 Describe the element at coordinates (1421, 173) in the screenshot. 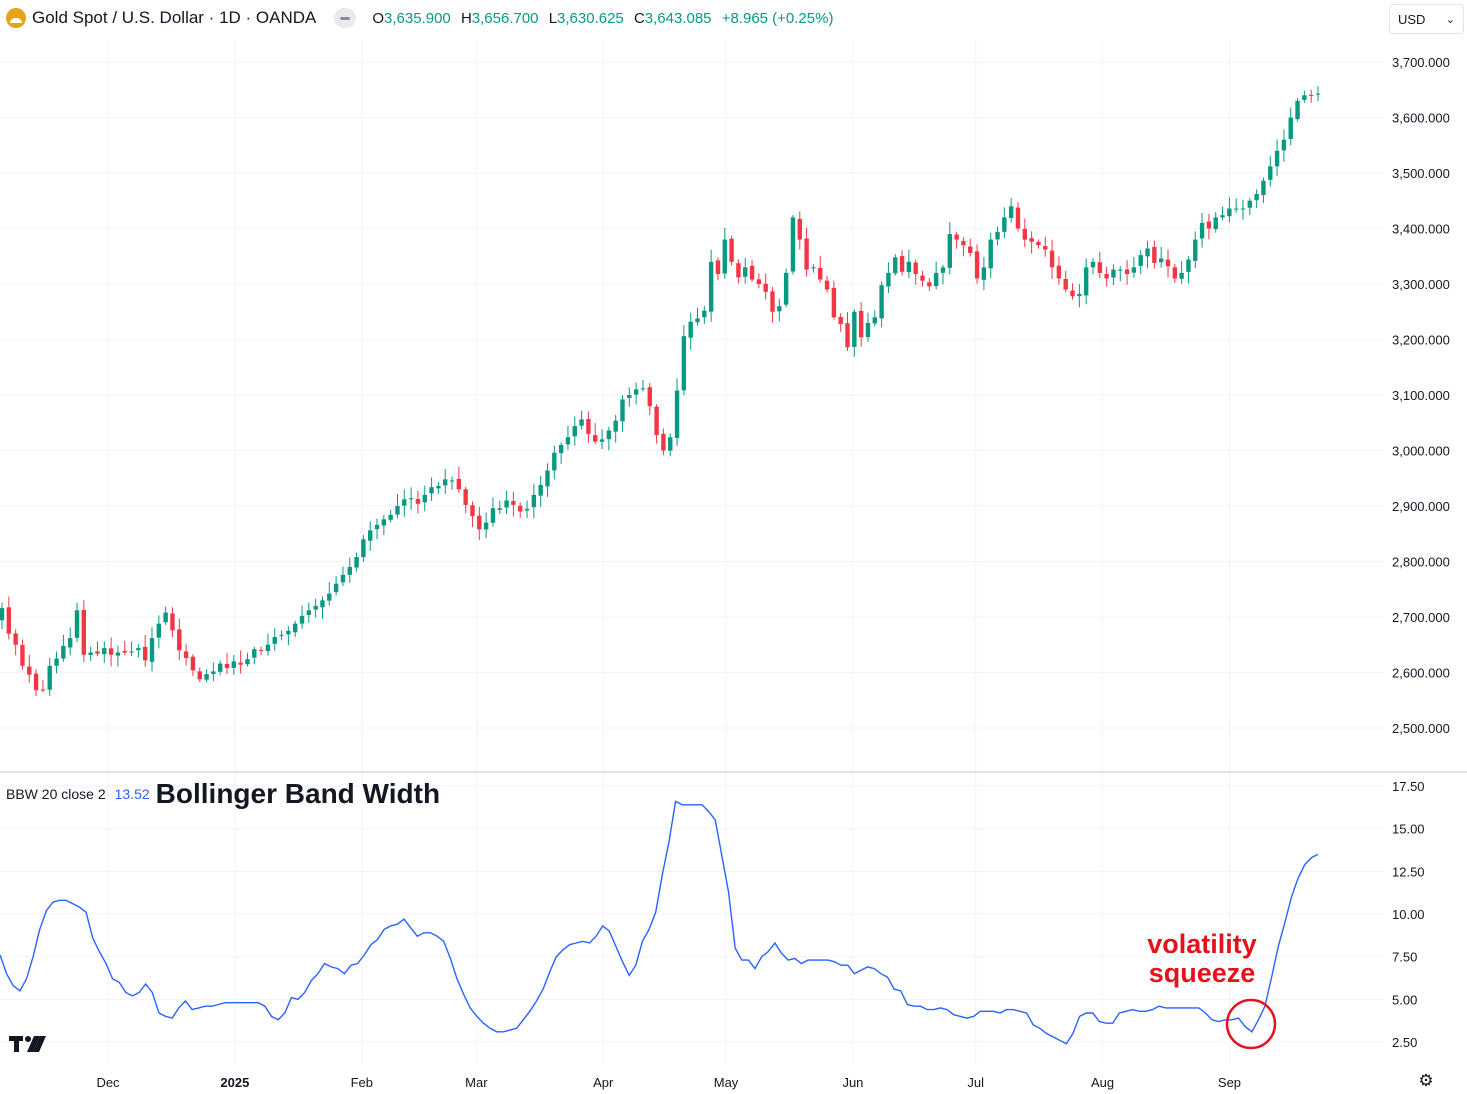

I see `price-tick-label: 3,500.000` at that location.